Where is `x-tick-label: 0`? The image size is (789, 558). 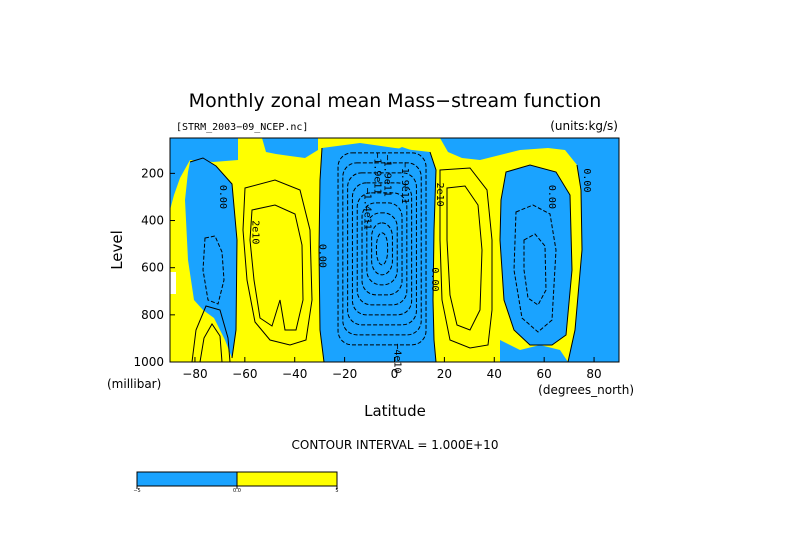 x-tick-label: 0 is located at coordinates (395, 374).